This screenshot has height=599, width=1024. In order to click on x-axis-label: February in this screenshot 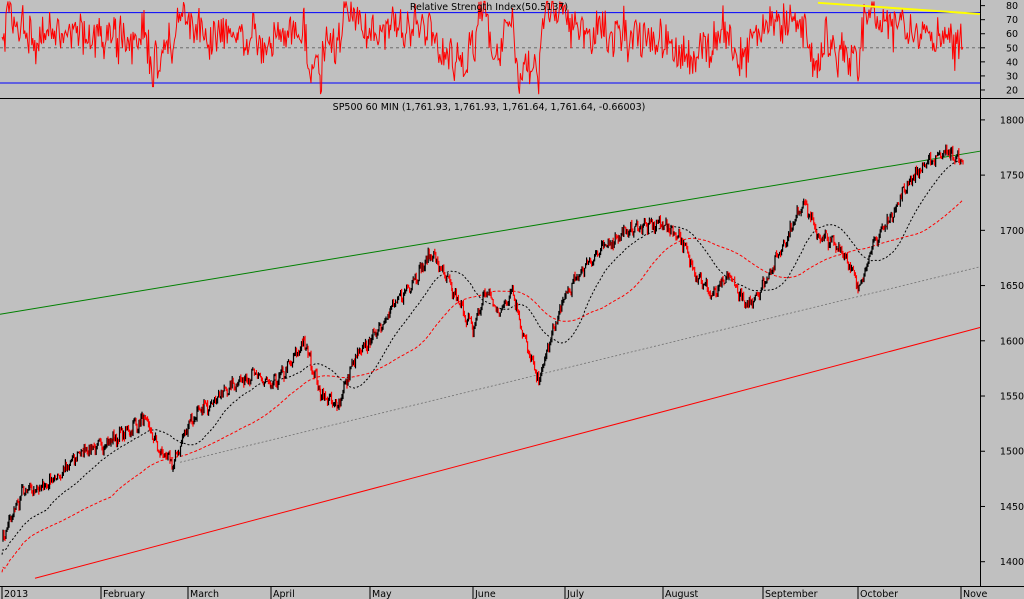, I will do `click(124, 594)`.